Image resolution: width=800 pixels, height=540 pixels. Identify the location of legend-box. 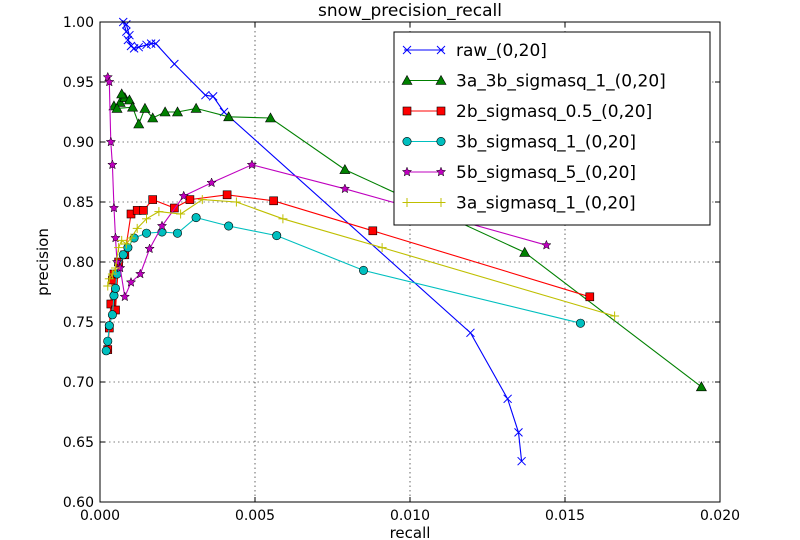
(552, 128).